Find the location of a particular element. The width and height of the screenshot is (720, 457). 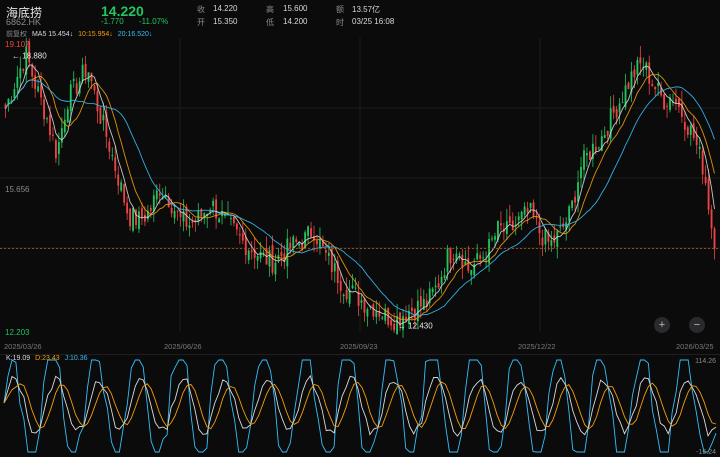

open-value: 15.350 is located at coordinates (225, 21).